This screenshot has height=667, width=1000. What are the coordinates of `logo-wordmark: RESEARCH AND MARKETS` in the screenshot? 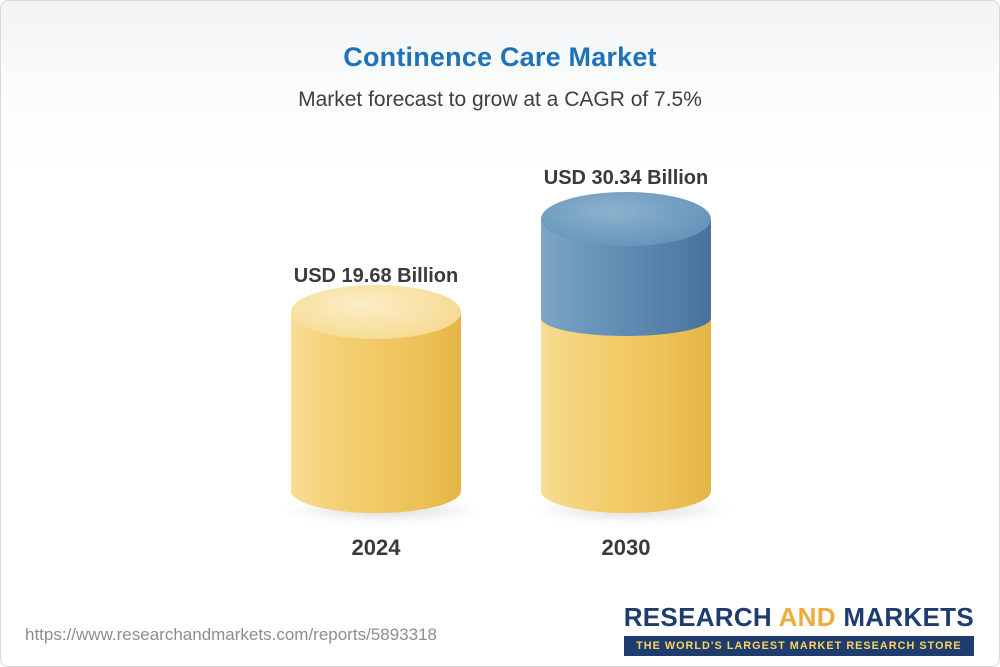 It's located at (799, 617).